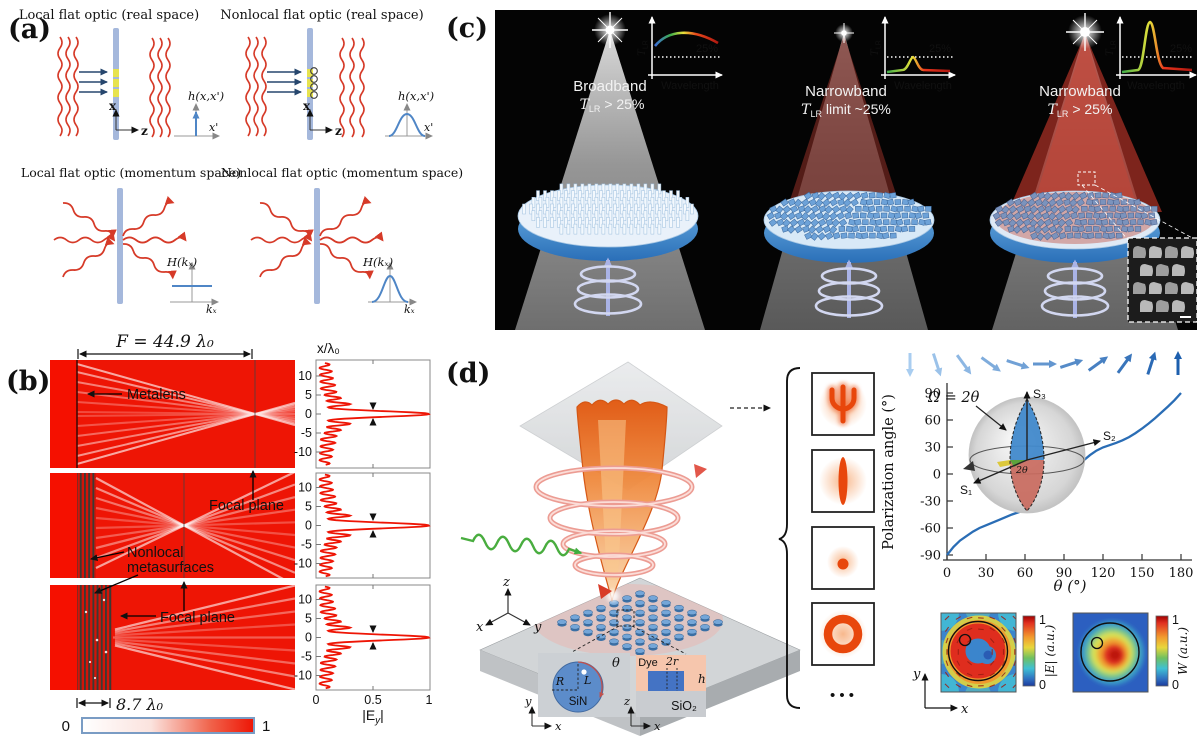 This screenshot has width=1200, height=742. I want to click on profile-ytick-label: 0, so click(308, 526).